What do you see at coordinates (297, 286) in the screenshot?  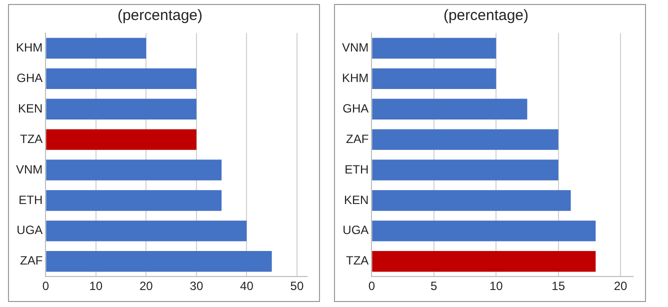 I see `x-tick-label: 50` at bounding box center [297, 286].